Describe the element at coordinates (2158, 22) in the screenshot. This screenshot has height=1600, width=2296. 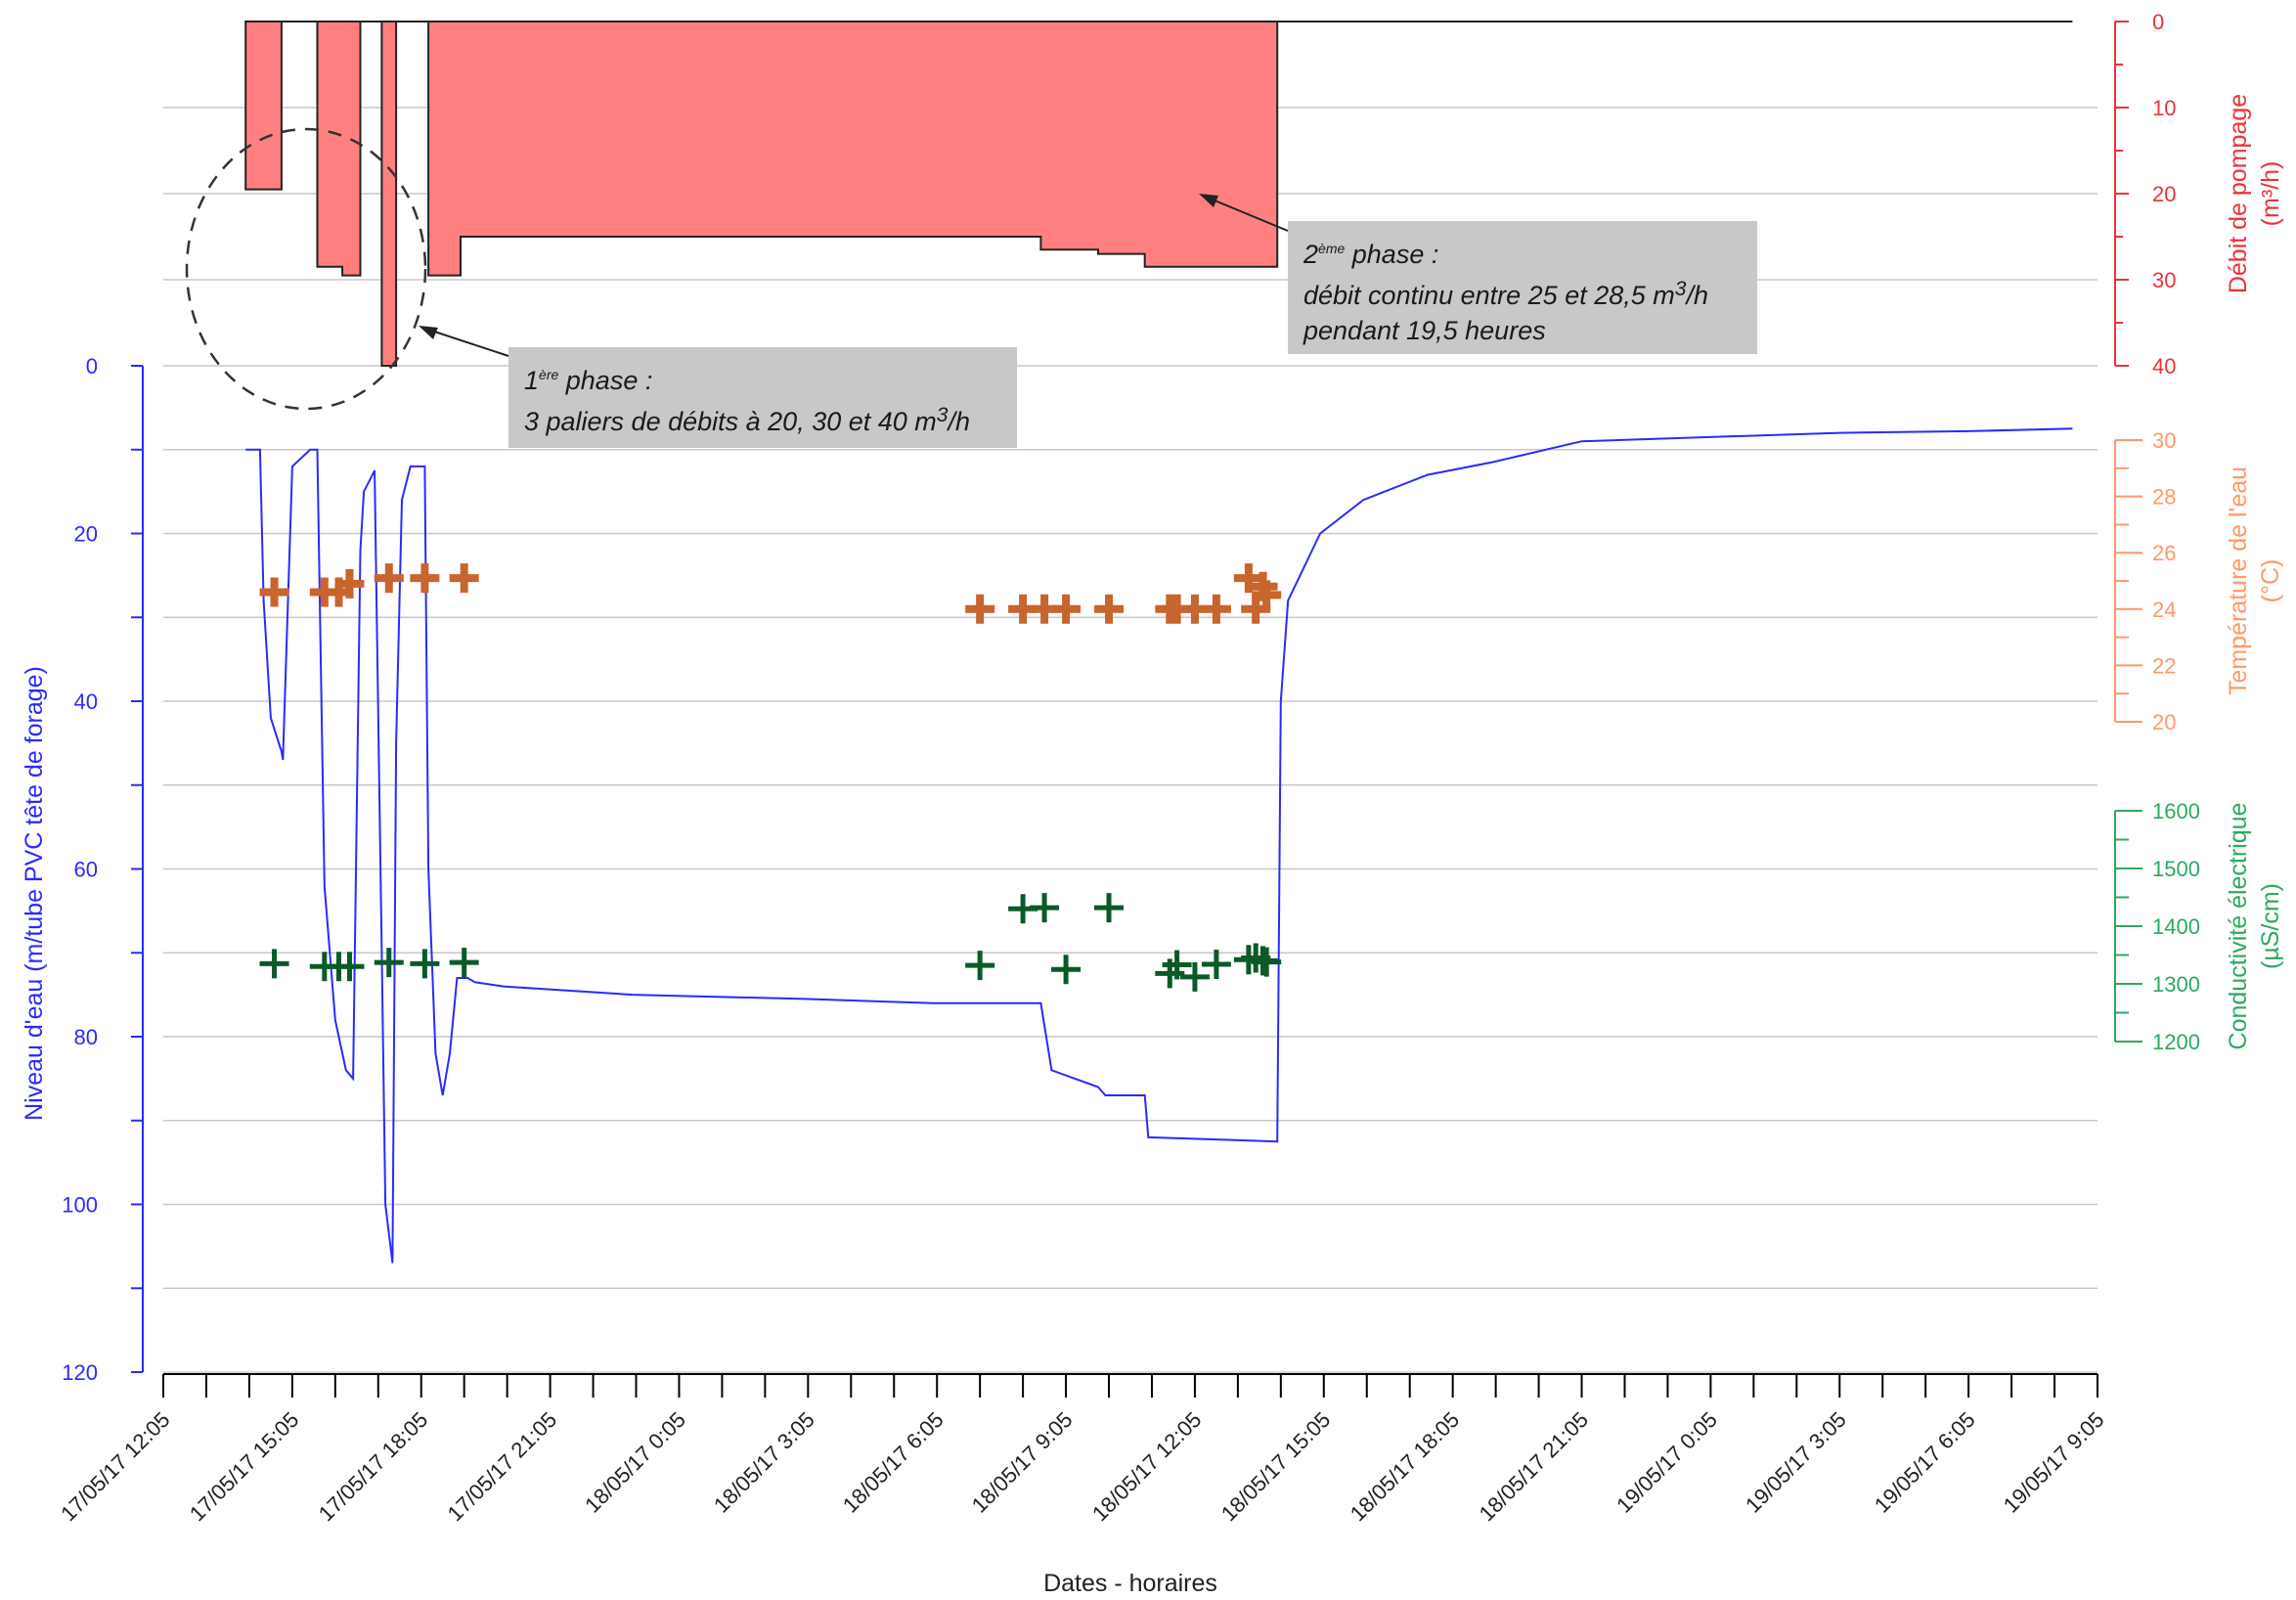
I see `flow-tick-label: 0` at that location.